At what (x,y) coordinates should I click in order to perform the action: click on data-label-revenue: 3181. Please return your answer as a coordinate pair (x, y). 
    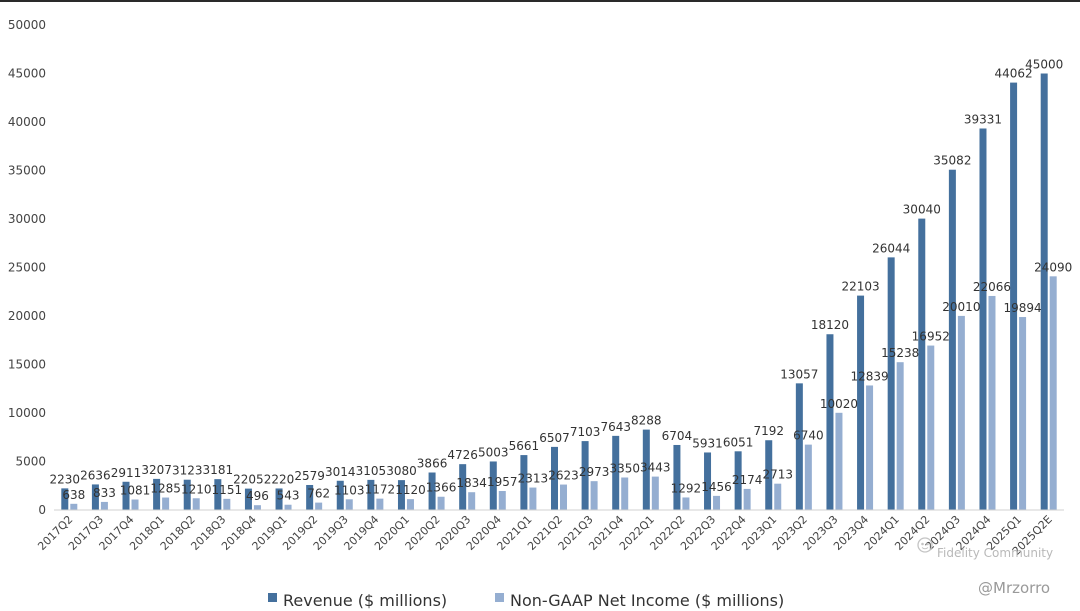
    Looking at the image, I should click on (218, 470).